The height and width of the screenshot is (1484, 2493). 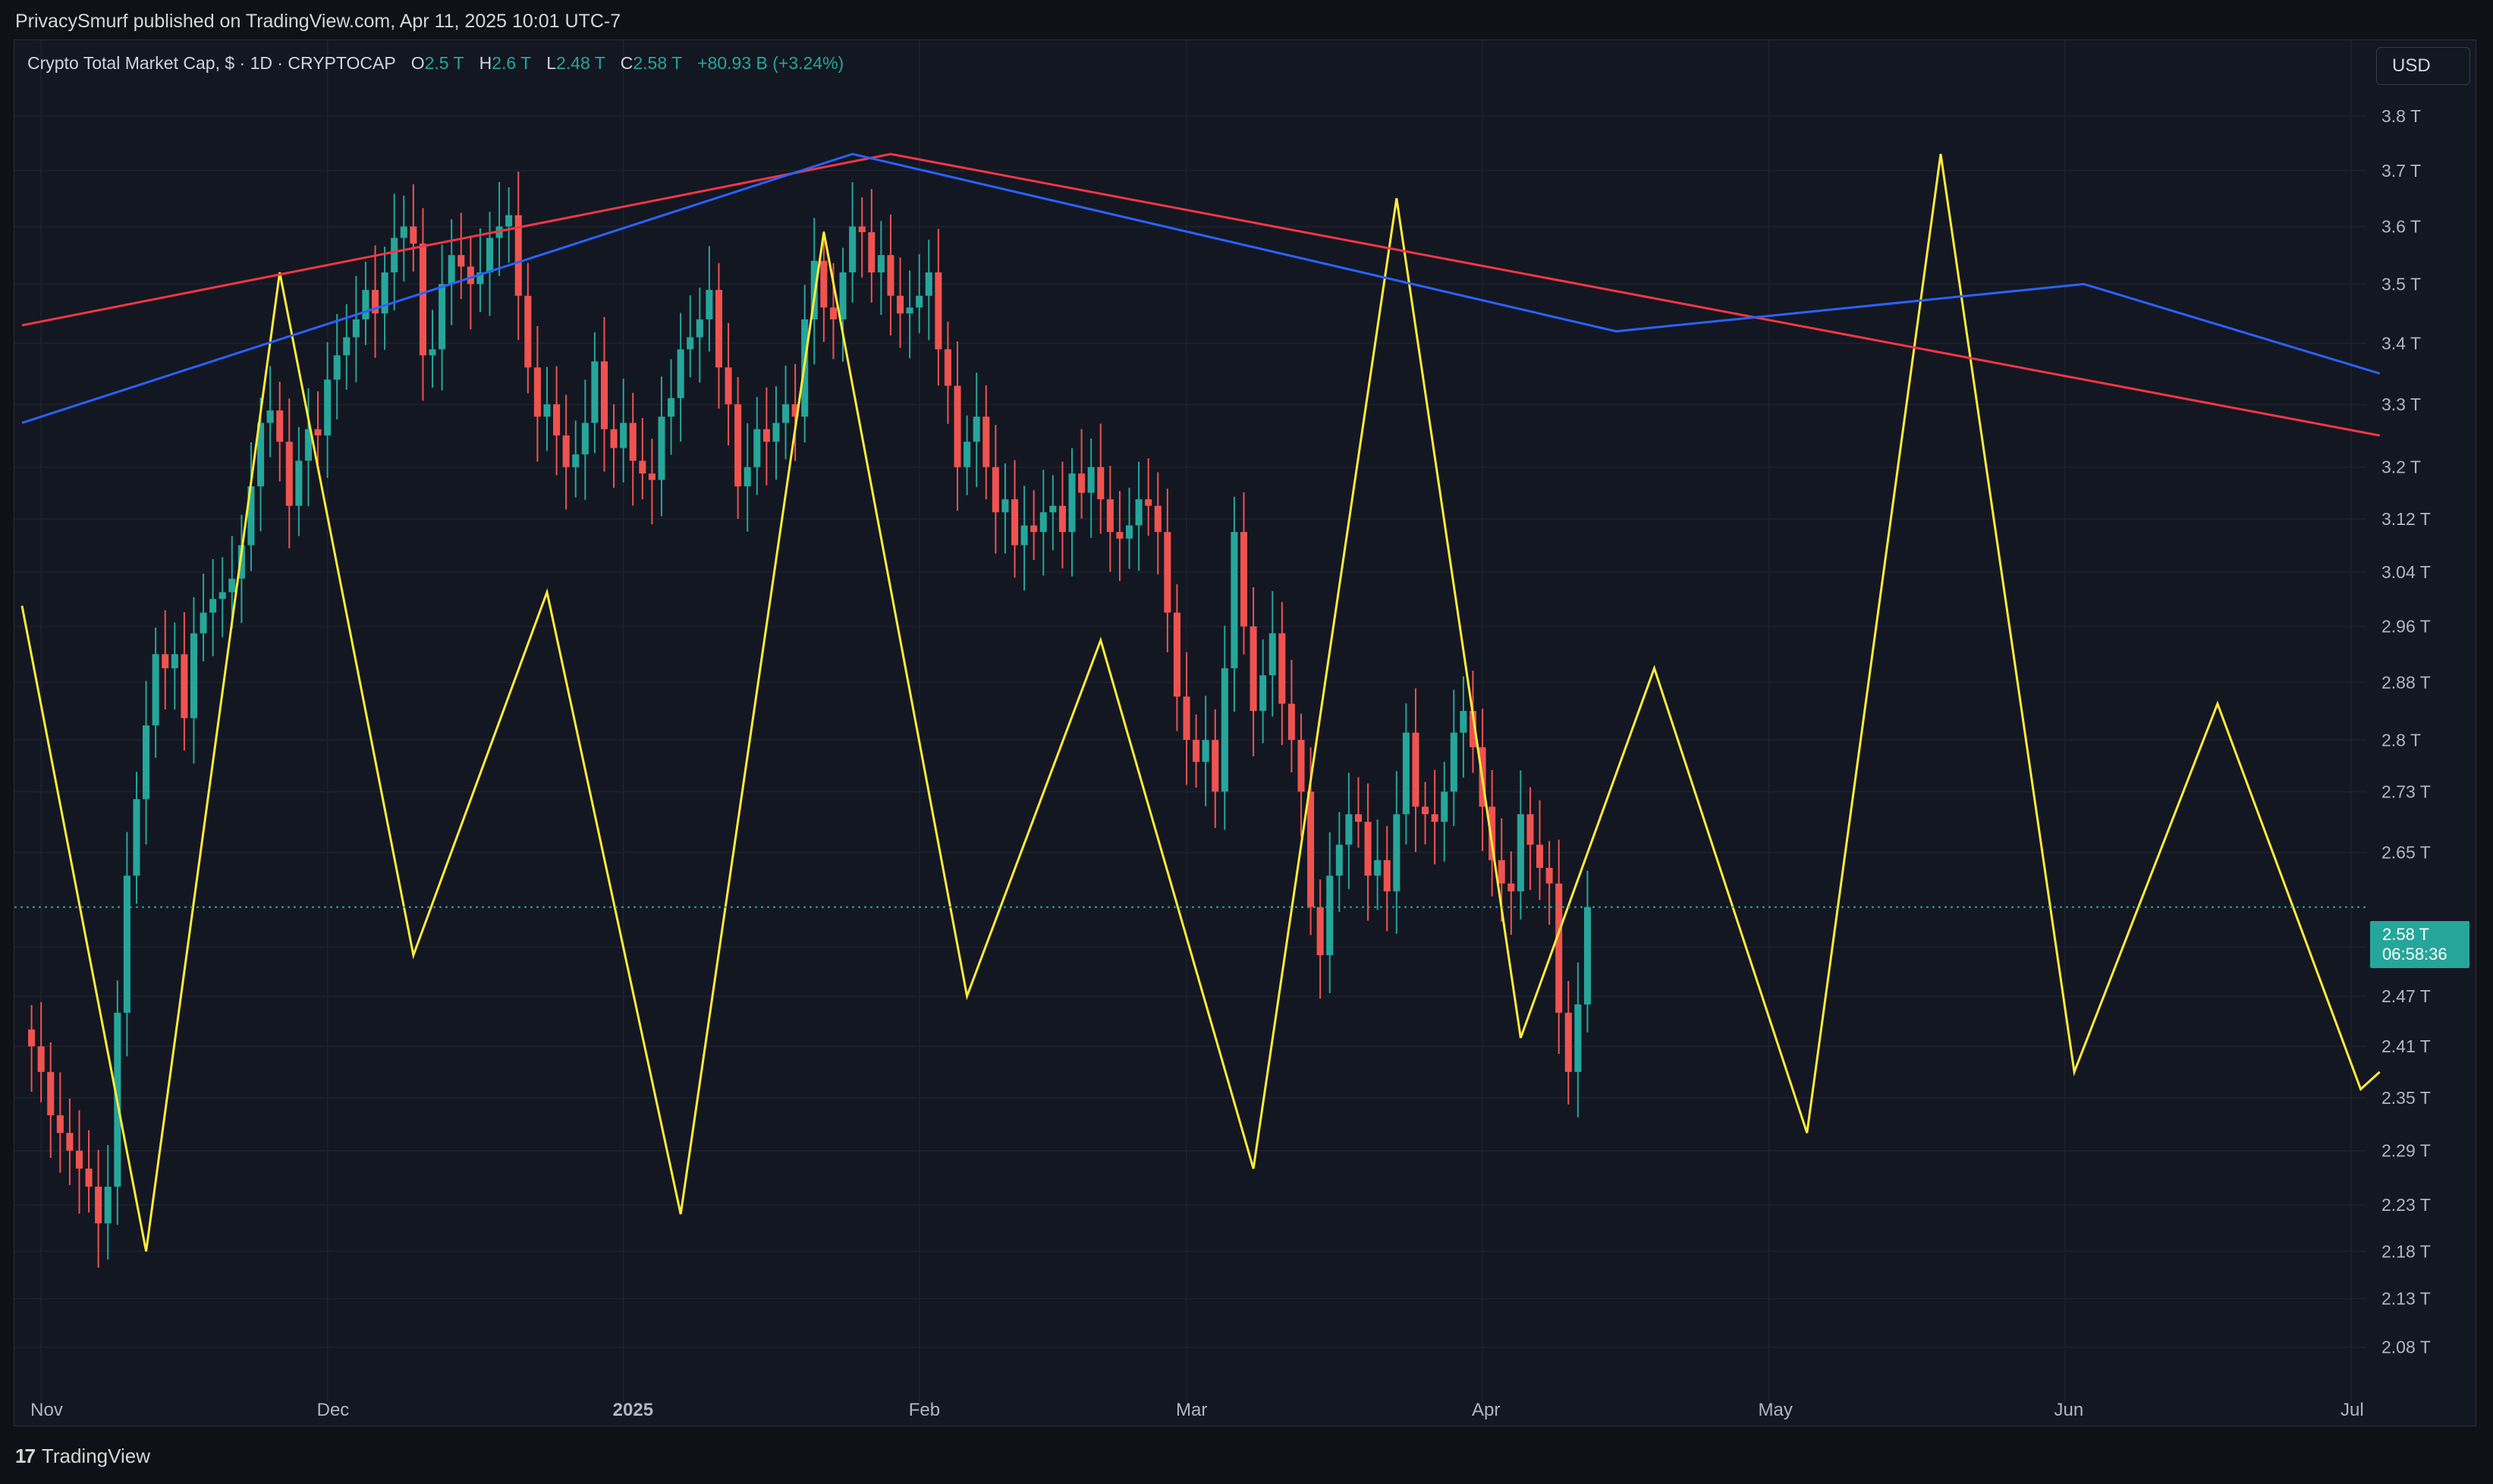 I want to click on change-value: +80.93 B (+3.24%), so click(x=770, y=63).